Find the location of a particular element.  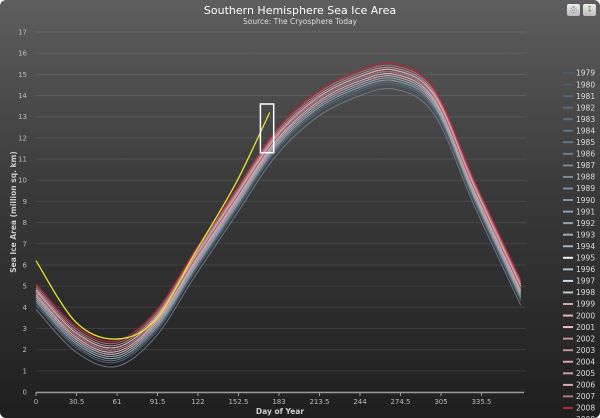

y-tick-label: 4 is located at coordinates (25, 308).